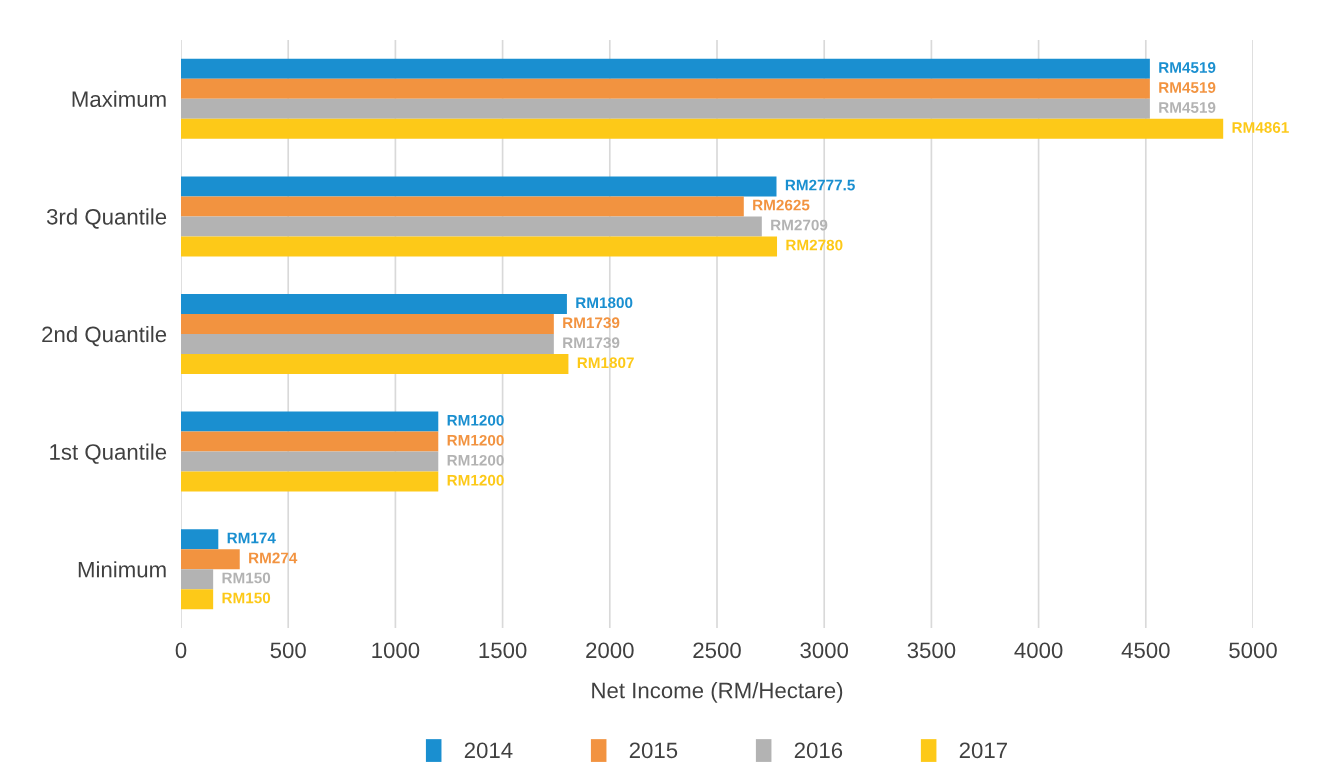 Image resolution: width=1317 pixels, height=773 pixels. I want to click on x-tick-label: 2500, so click(717, 650).